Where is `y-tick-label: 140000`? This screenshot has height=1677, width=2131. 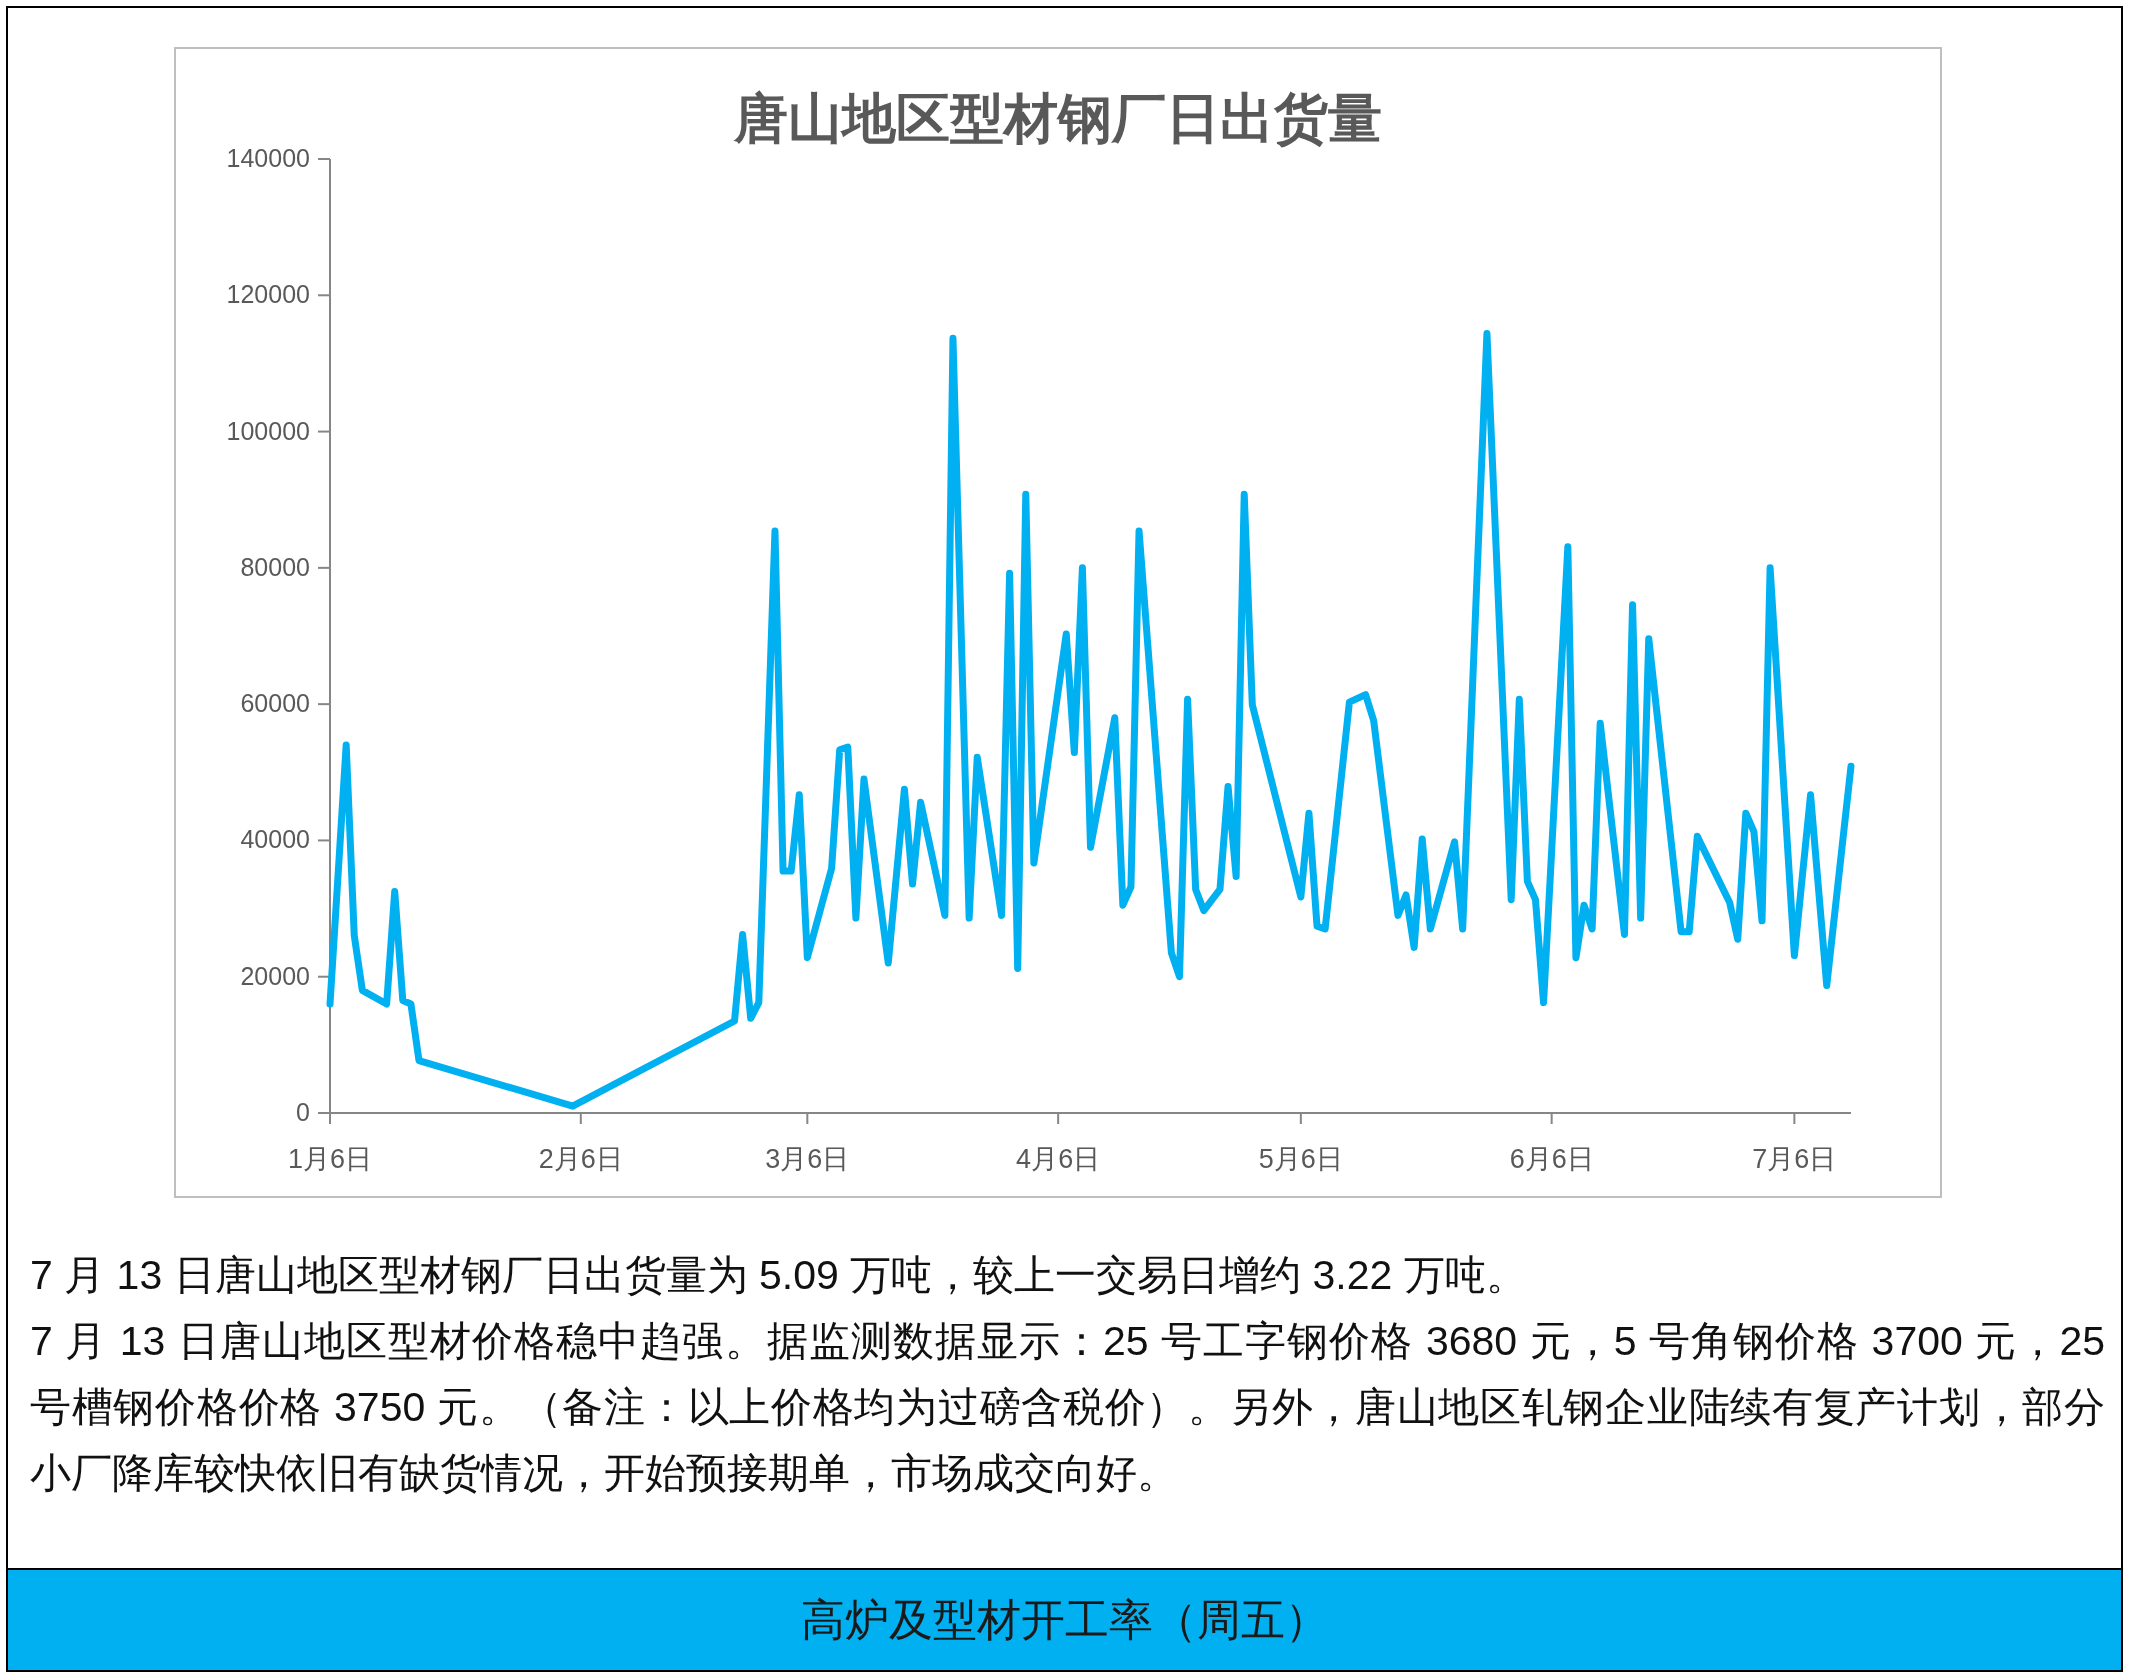
y-tick-label: 140000 is located at coordinates (268, 158).